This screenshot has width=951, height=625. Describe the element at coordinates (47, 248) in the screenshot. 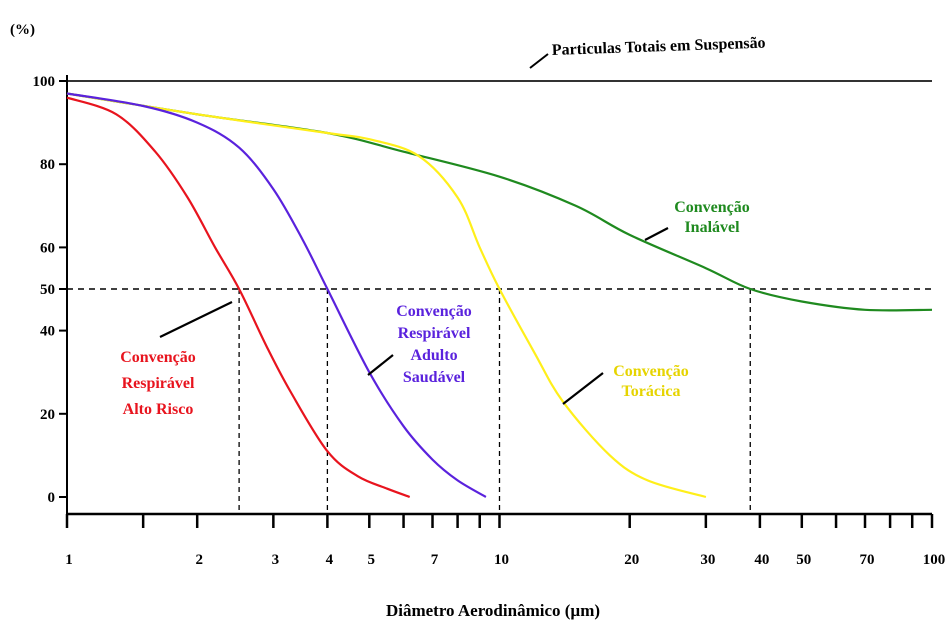

I see `y-tick-label: 60` at that location.